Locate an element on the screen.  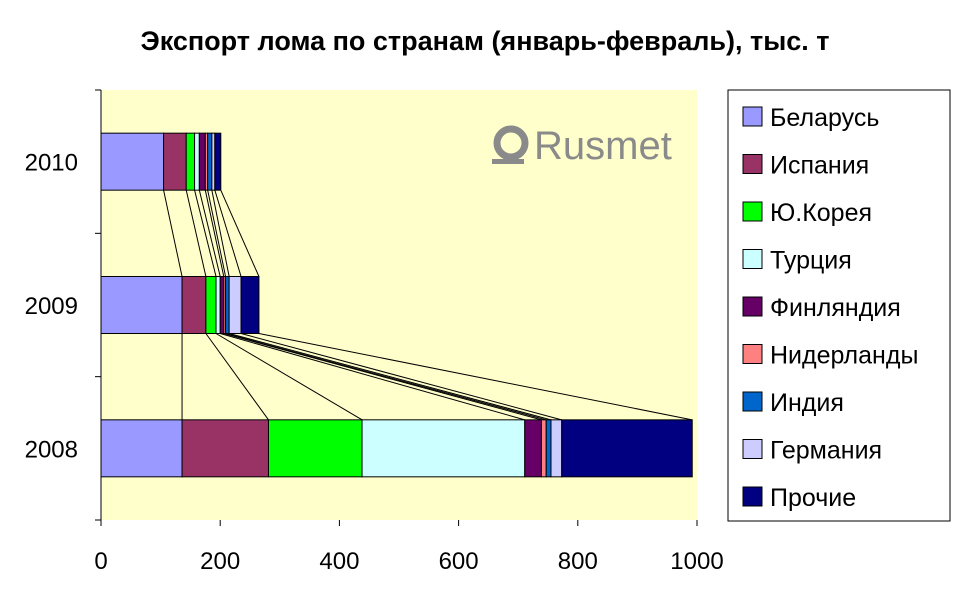
x-tick-label: 200 is located at coordinates (220, 561).